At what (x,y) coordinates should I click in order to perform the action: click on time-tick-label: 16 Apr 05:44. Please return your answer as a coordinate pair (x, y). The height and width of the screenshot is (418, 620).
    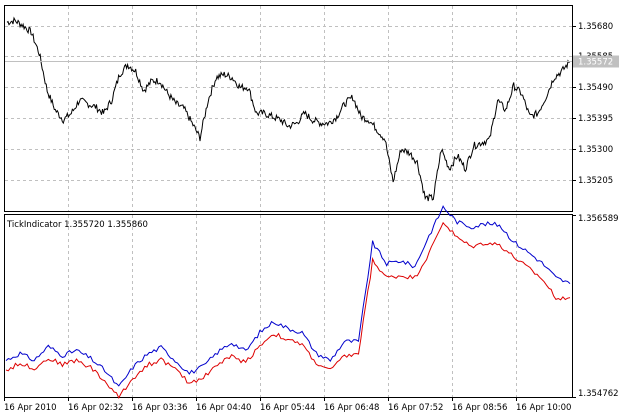
    Looking at the image, I should click on (287, 408).